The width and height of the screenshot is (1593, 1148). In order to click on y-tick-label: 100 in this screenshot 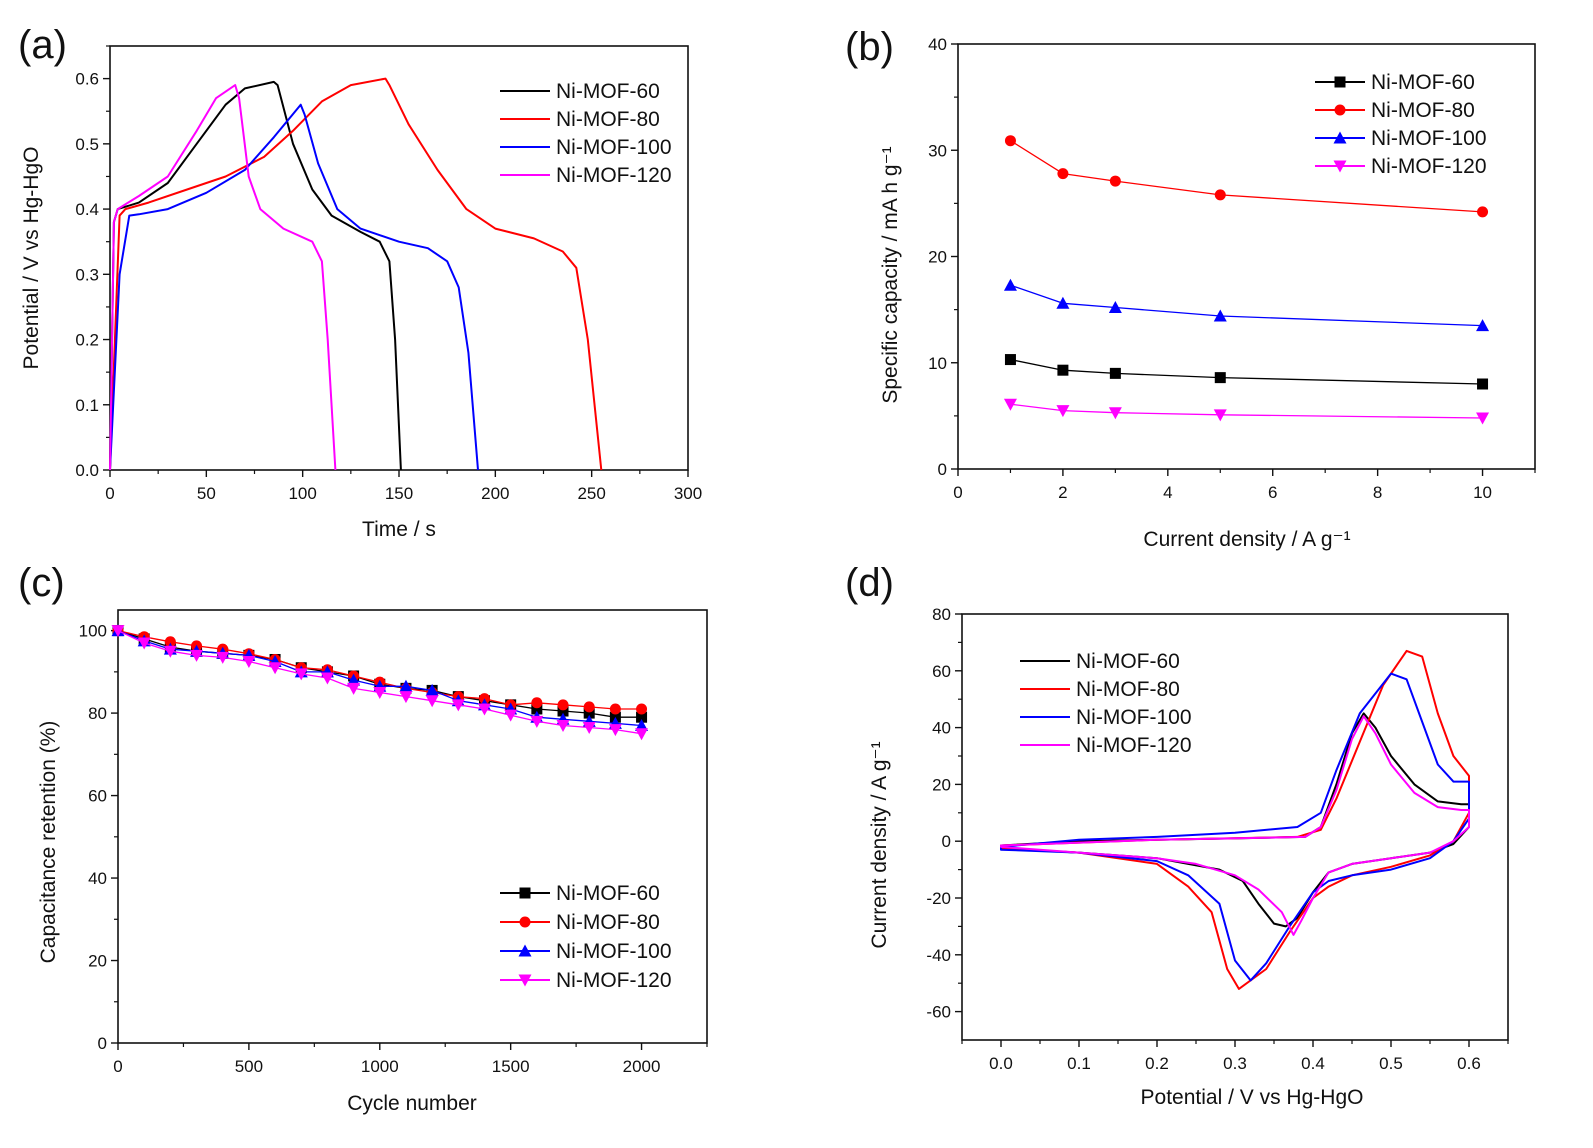, I will do `click(93, 631)`.